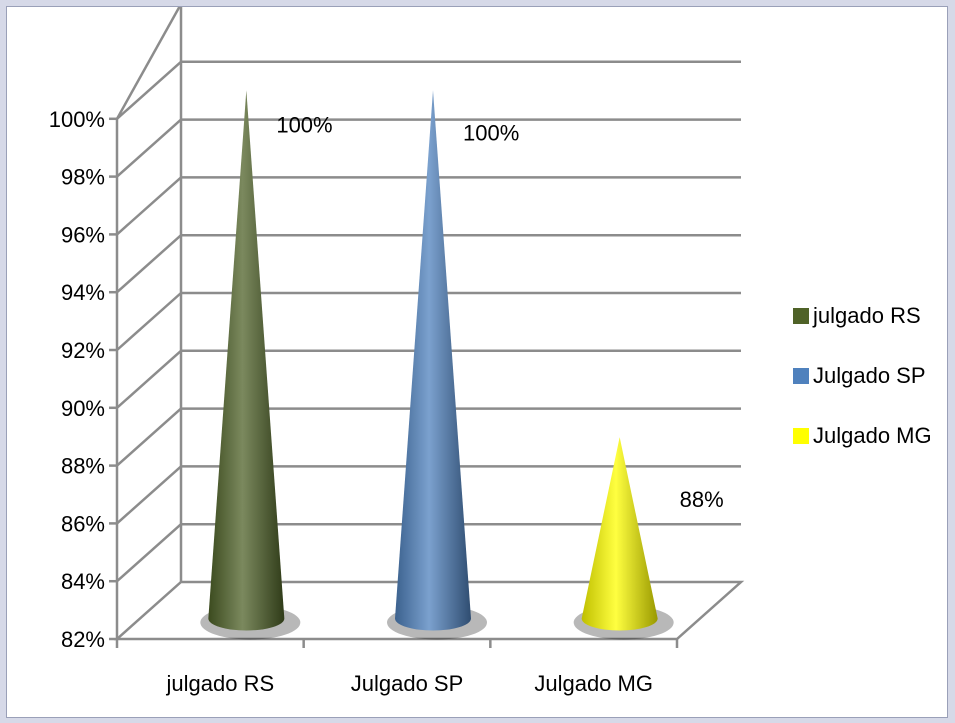  What do you see at coordinates (867, 315) in the screenshot?
I see `legend-label-rs: julgado RS` at bounding box center [867, 315].